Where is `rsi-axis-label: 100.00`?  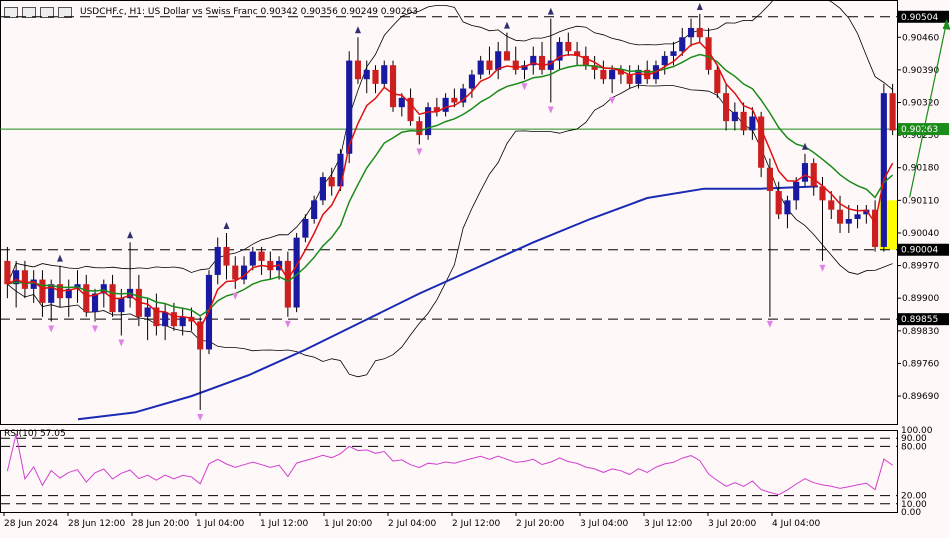
rsi-axis-label: 100.00 is located at coordinates (917, 431).